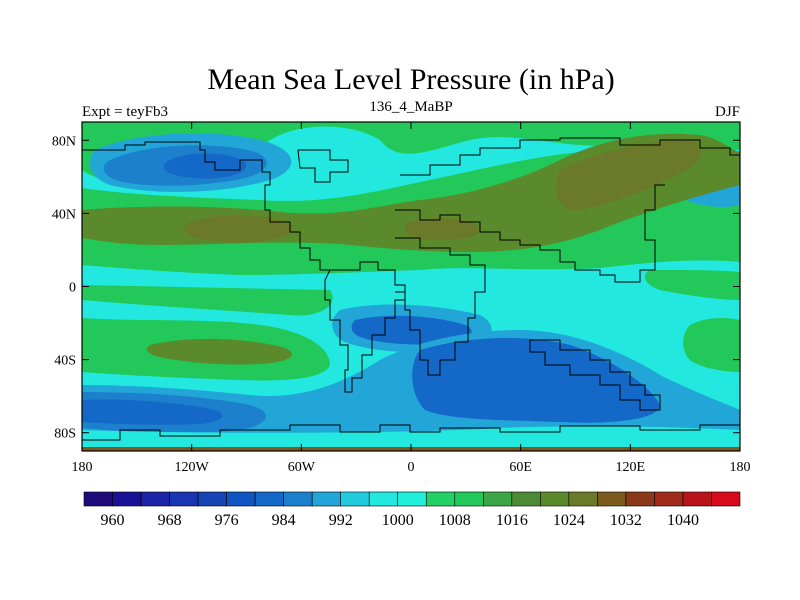 Image resolution: width=800 pixels, height=600 pixels. I want to click on region-southern-ocean-core, so click(536, 380).